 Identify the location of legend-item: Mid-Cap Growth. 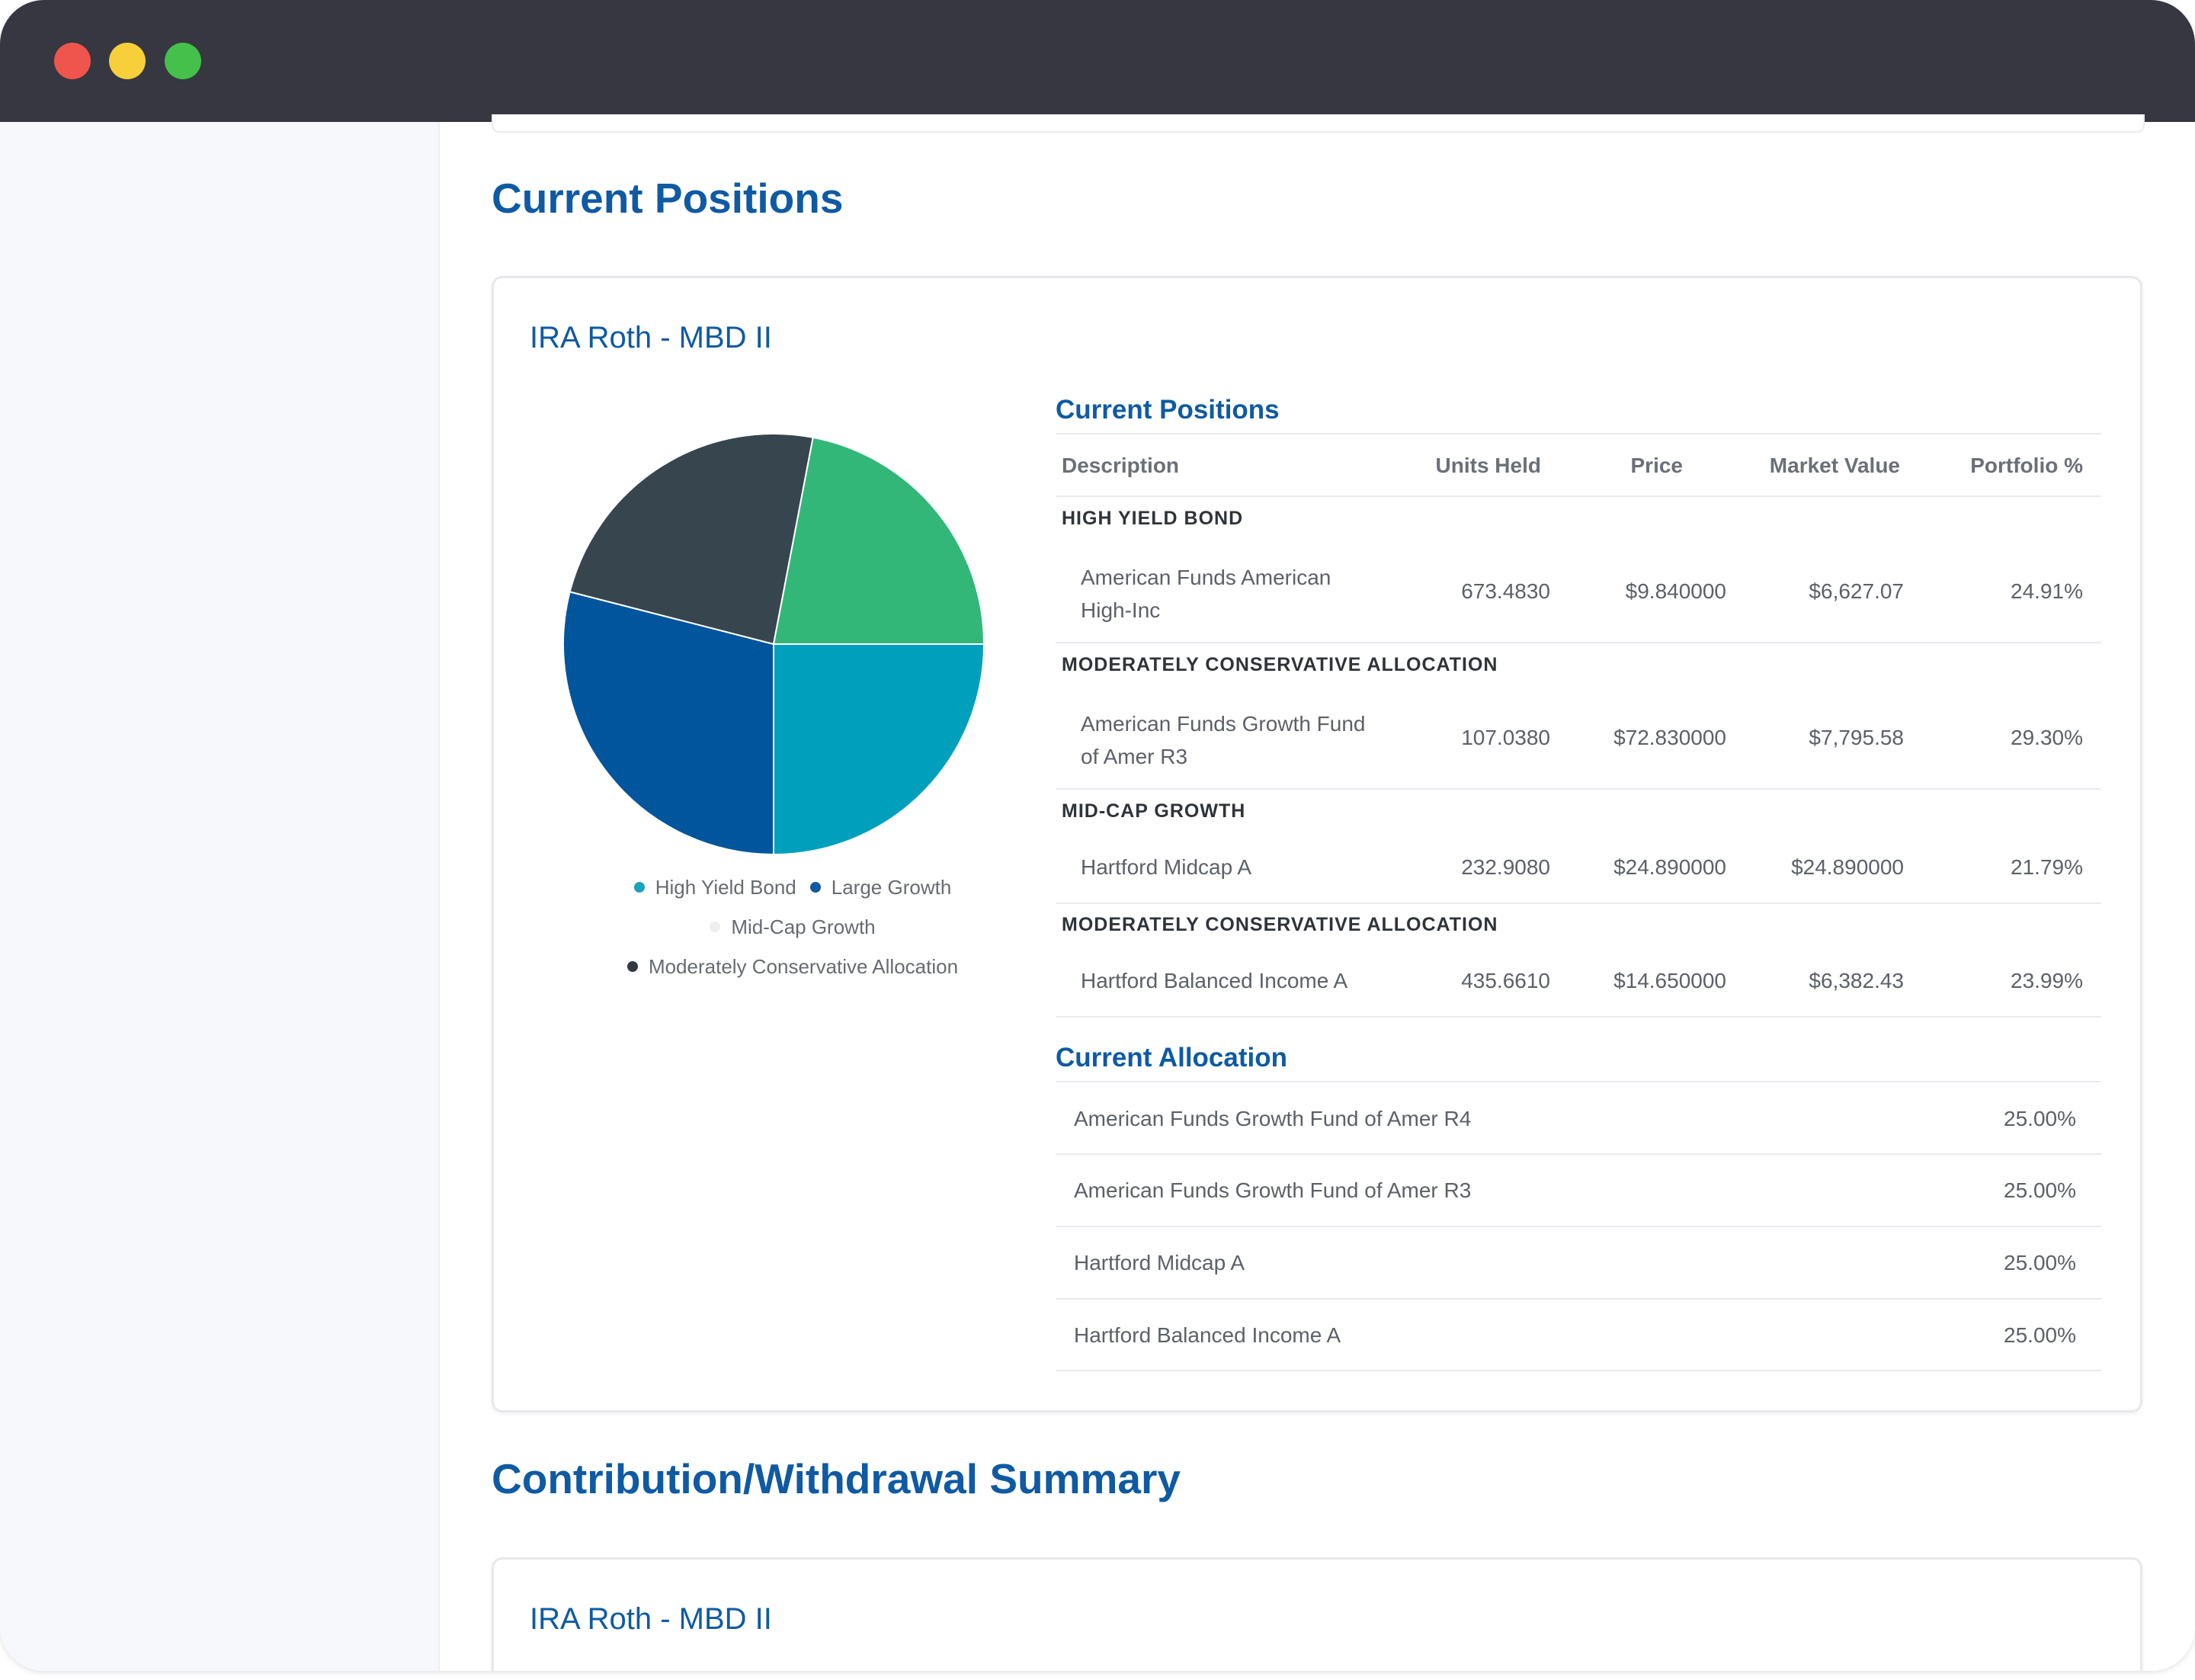
(793, 927).